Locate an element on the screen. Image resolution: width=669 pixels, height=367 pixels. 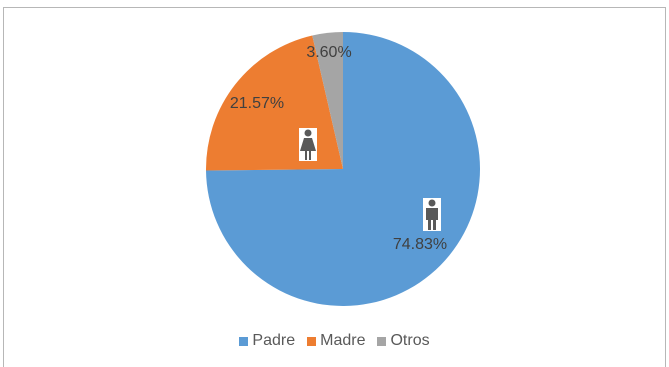
legend-item-otros: Otros is located at coordinates (403, 341).